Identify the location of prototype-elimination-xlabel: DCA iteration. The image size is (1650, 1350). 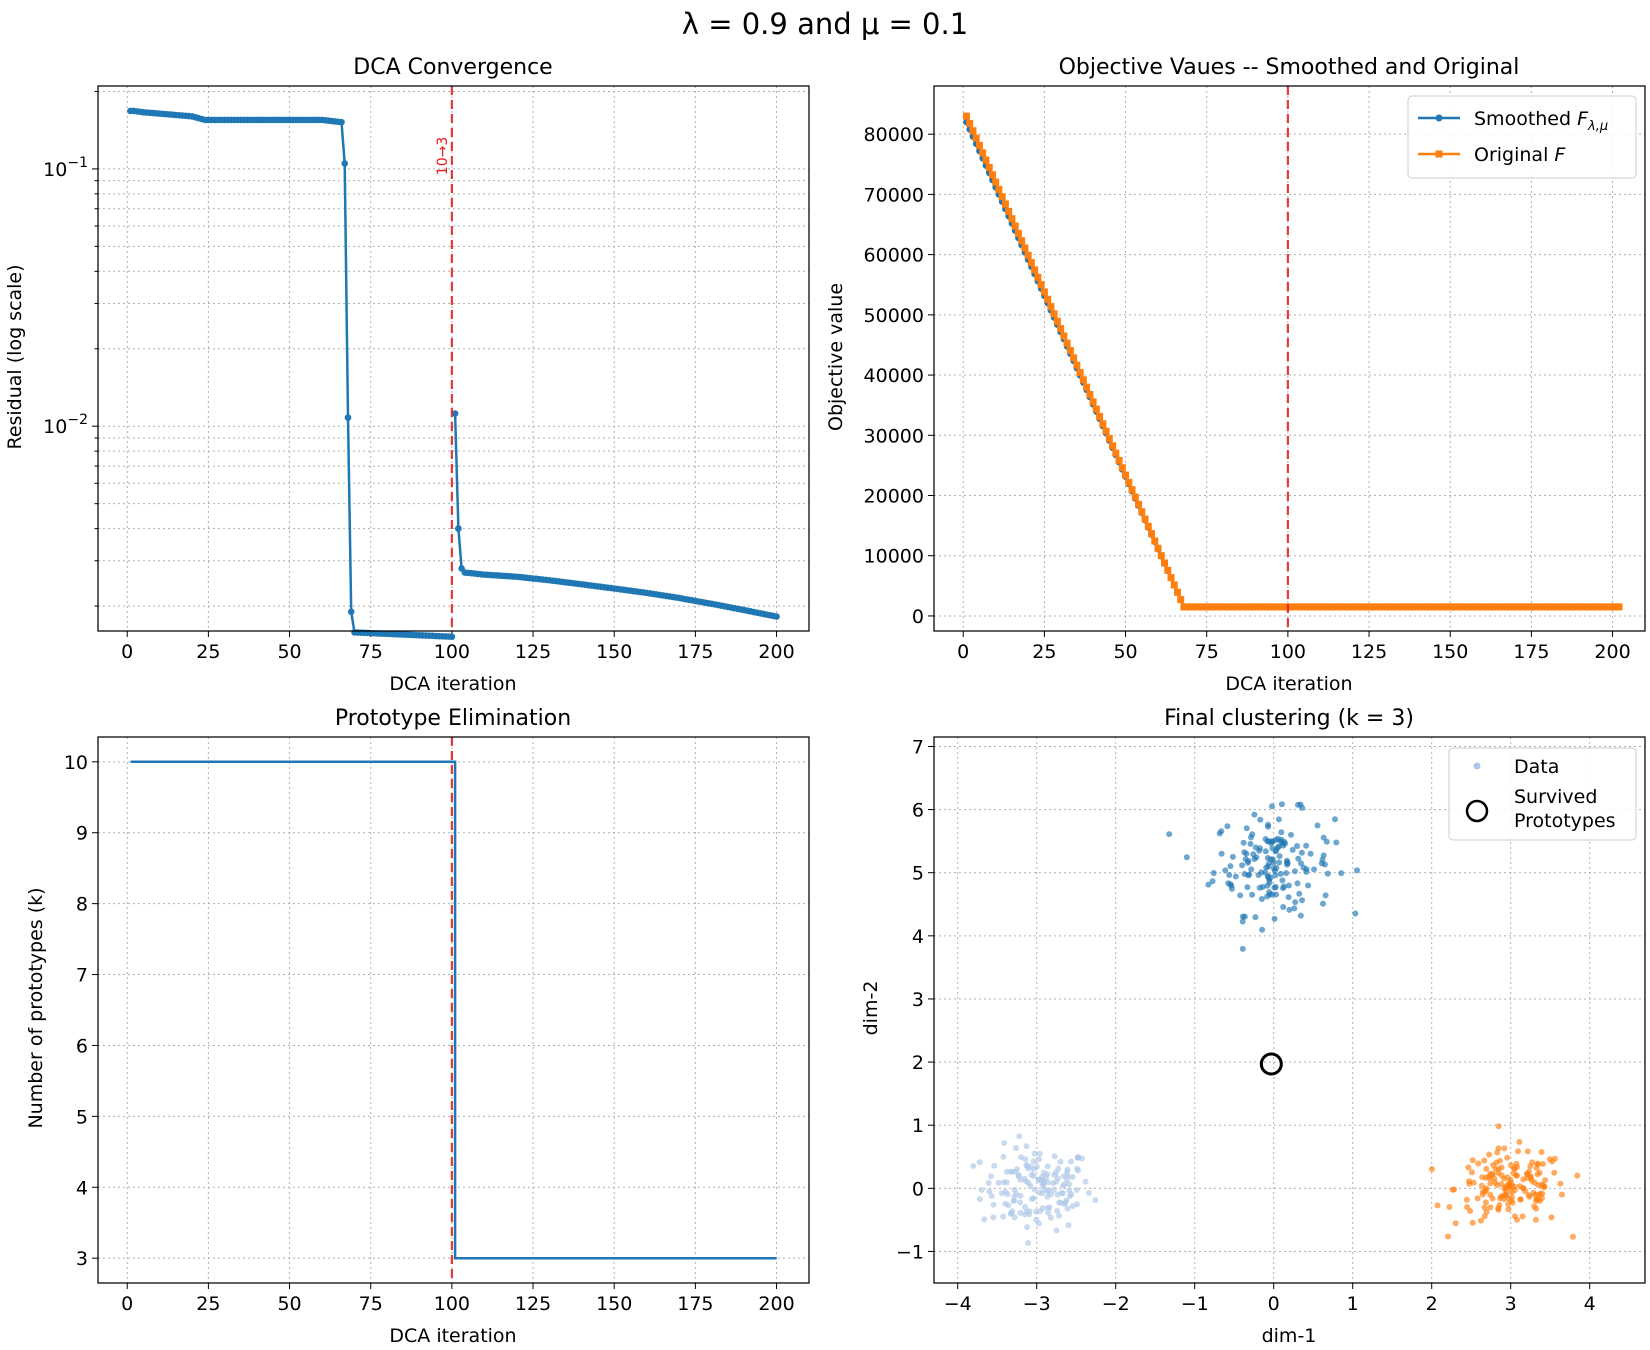
(452, 1336).